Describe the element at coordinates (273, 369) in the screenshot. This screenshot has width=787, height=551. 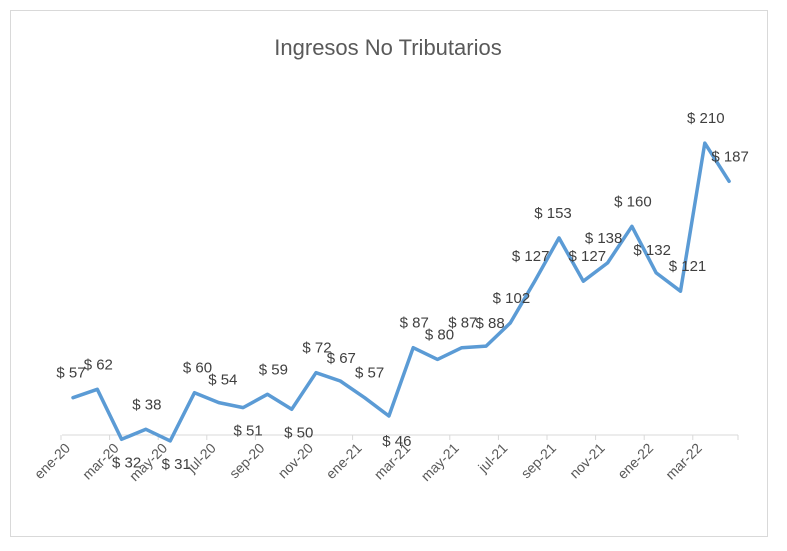
I see `data-label: $ 59` at that location.